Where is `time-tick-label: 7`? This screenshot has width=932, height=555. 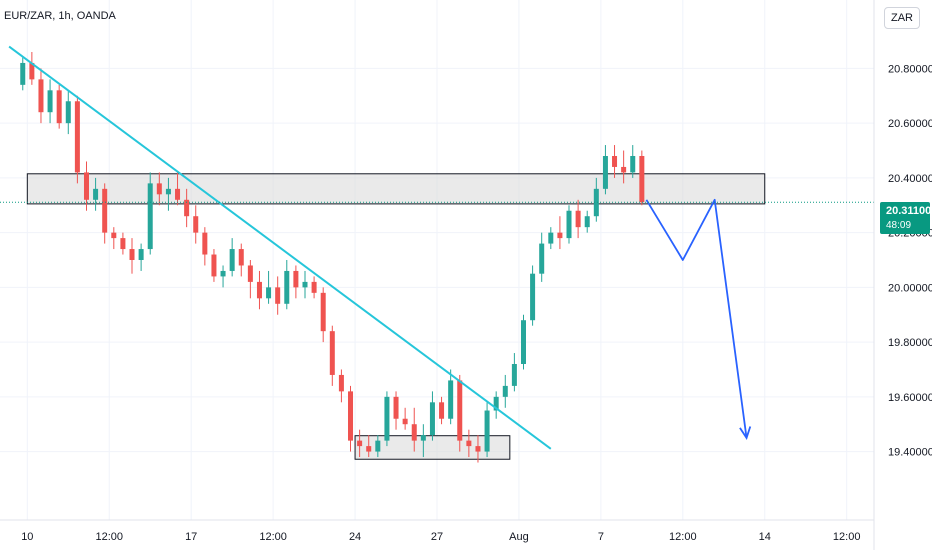 time-tick-label: 7 is located at coordinates (601, 537).